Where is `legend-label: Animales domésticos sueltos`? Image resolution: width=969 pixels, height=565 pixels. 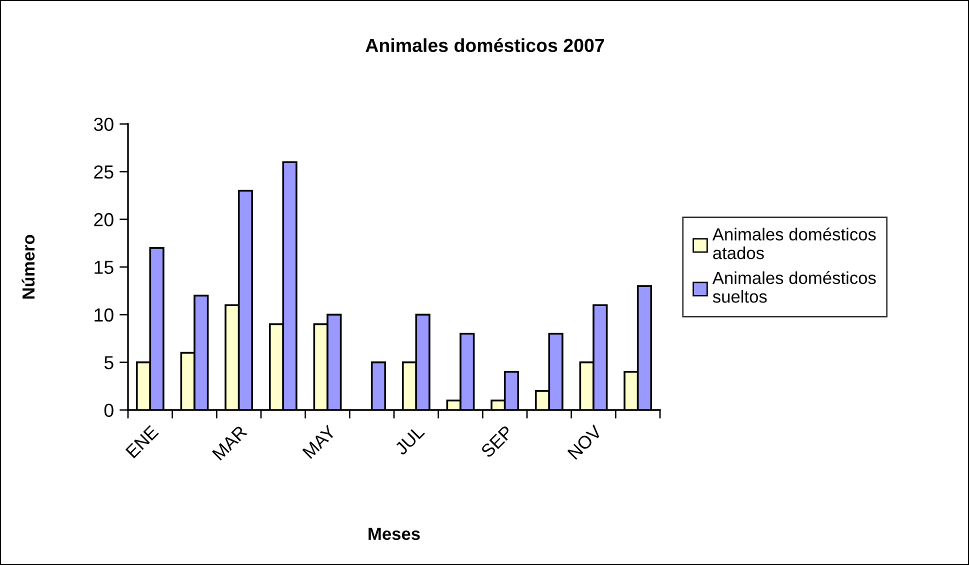
legend-label: Animales domésticos sueltos is located at coordinates (794, 287).